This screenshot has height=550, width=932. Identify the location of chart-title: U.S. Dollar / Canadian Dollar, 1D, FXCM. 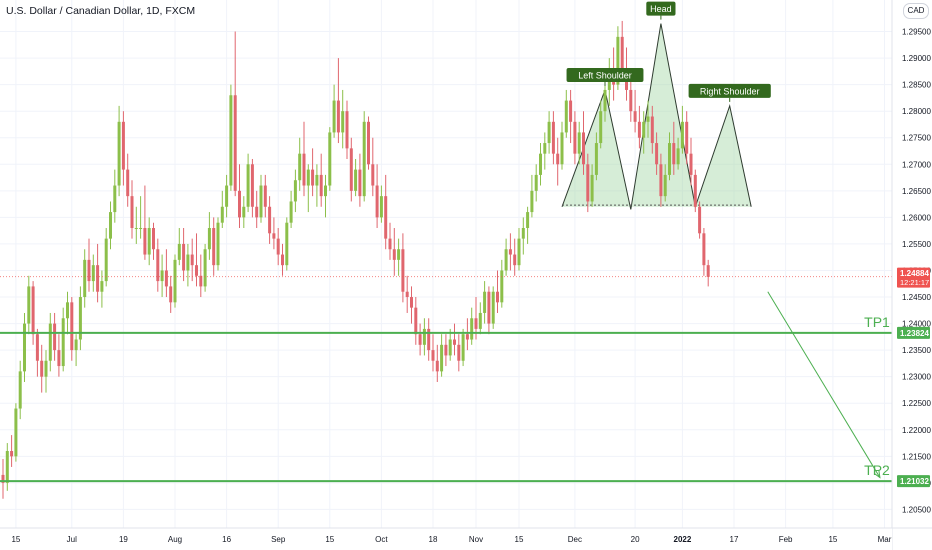
(101, 11).